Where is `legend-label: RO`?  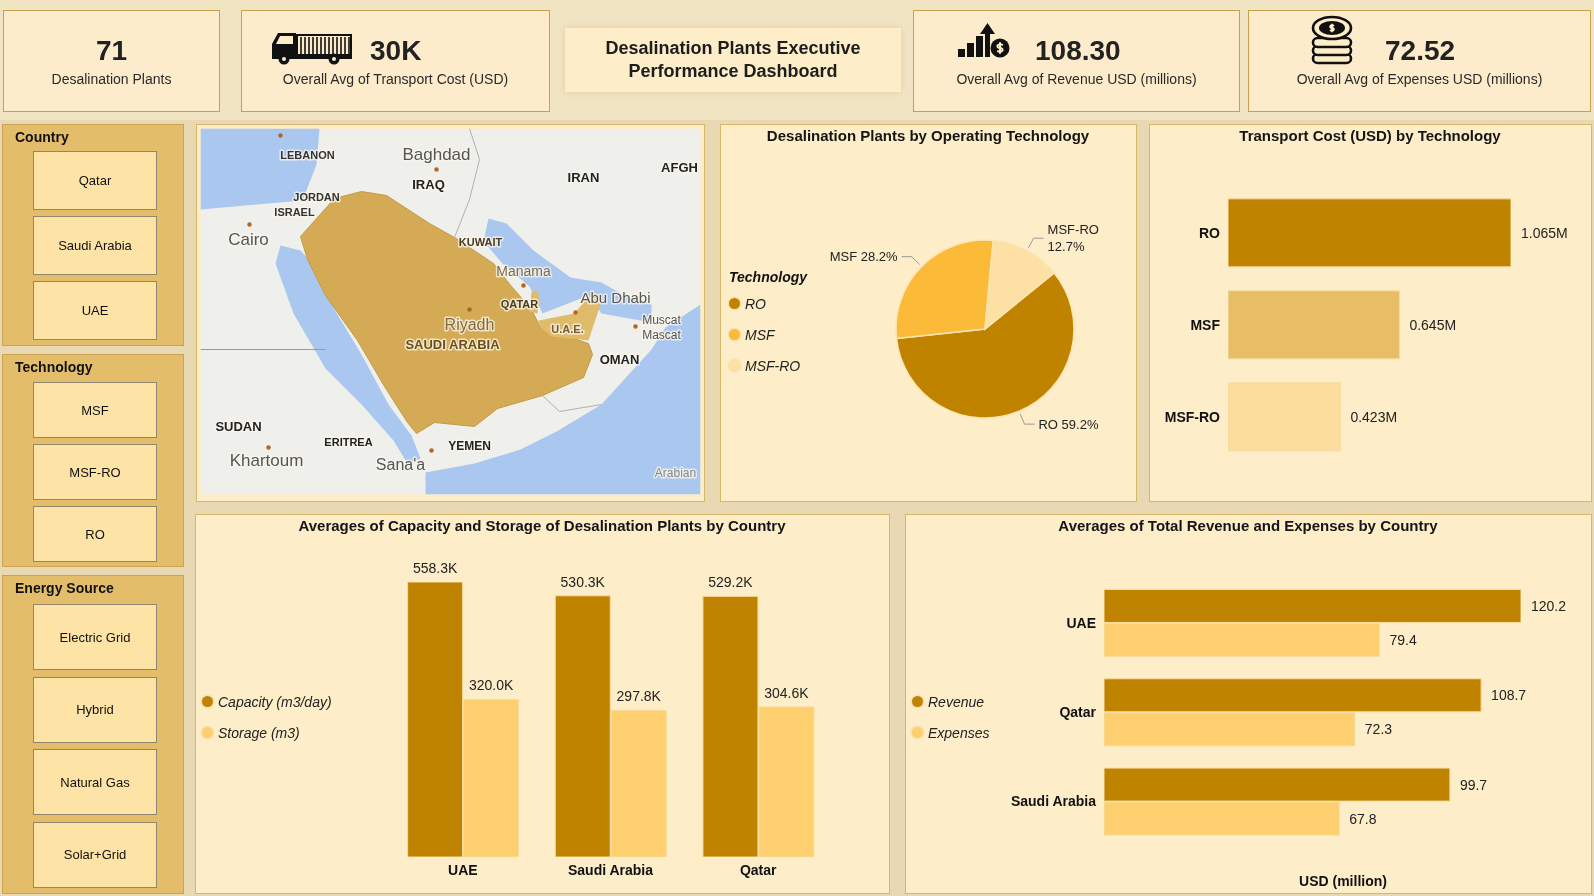
legend-label: RO is located at coordinates (755, 304).